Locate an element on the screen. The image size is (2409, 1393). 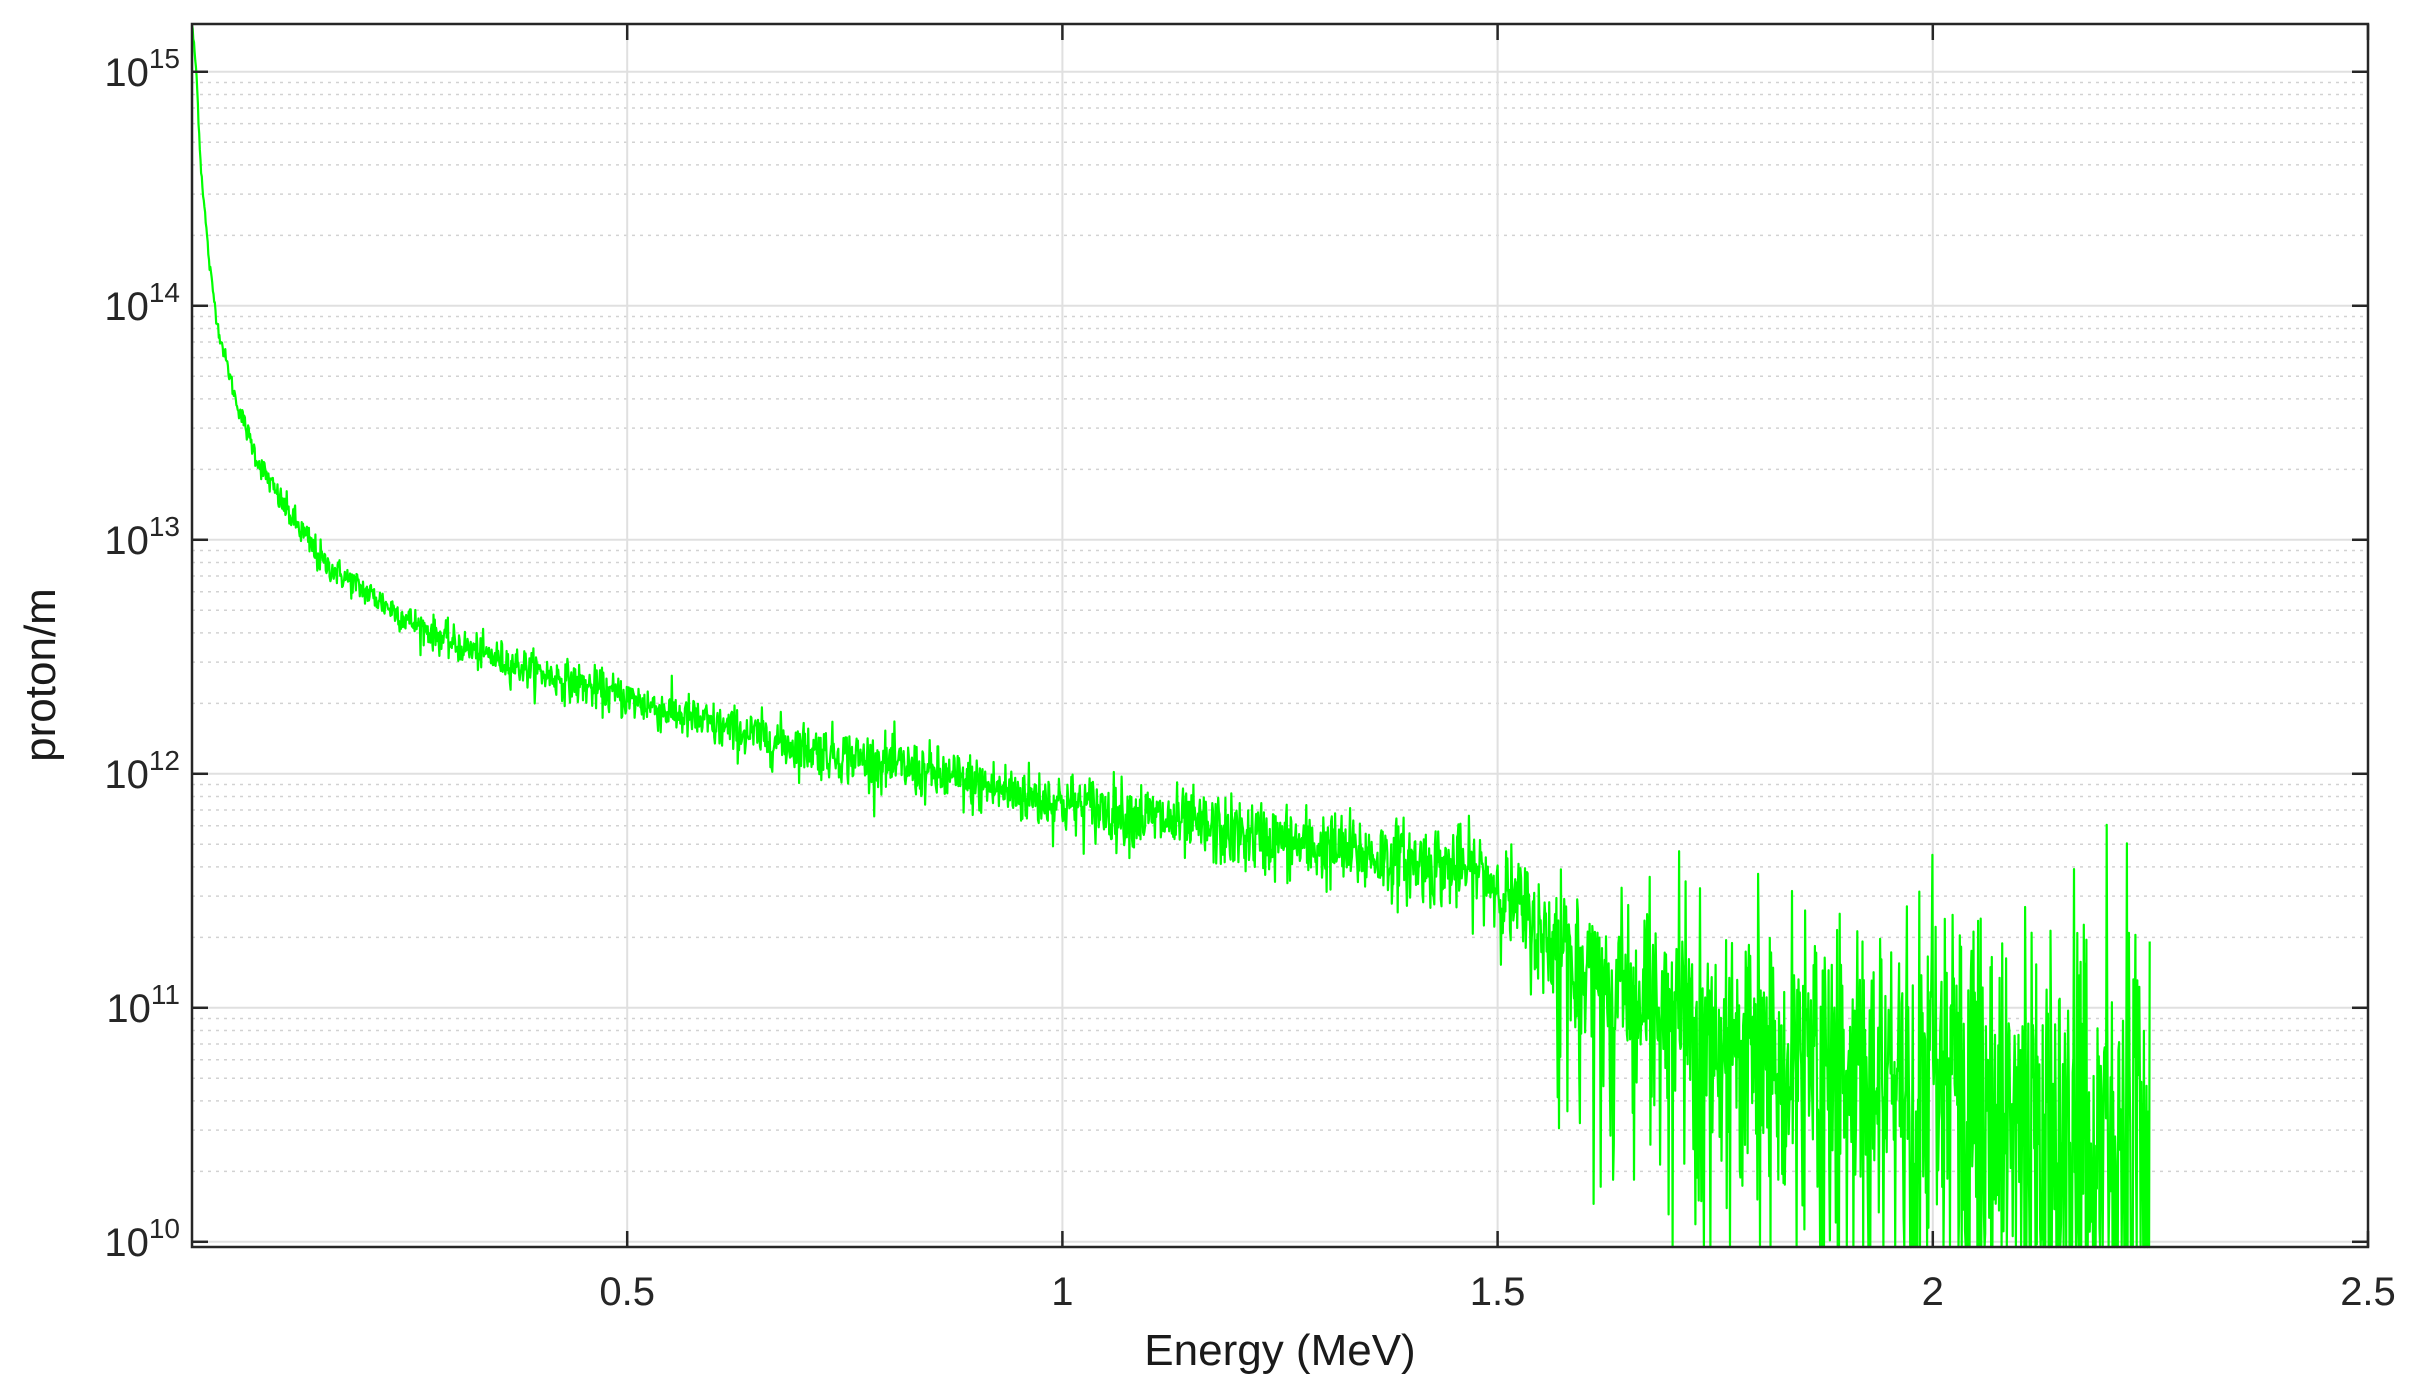
y-tick-label: 1011 is located at coordinates (143, 1005).